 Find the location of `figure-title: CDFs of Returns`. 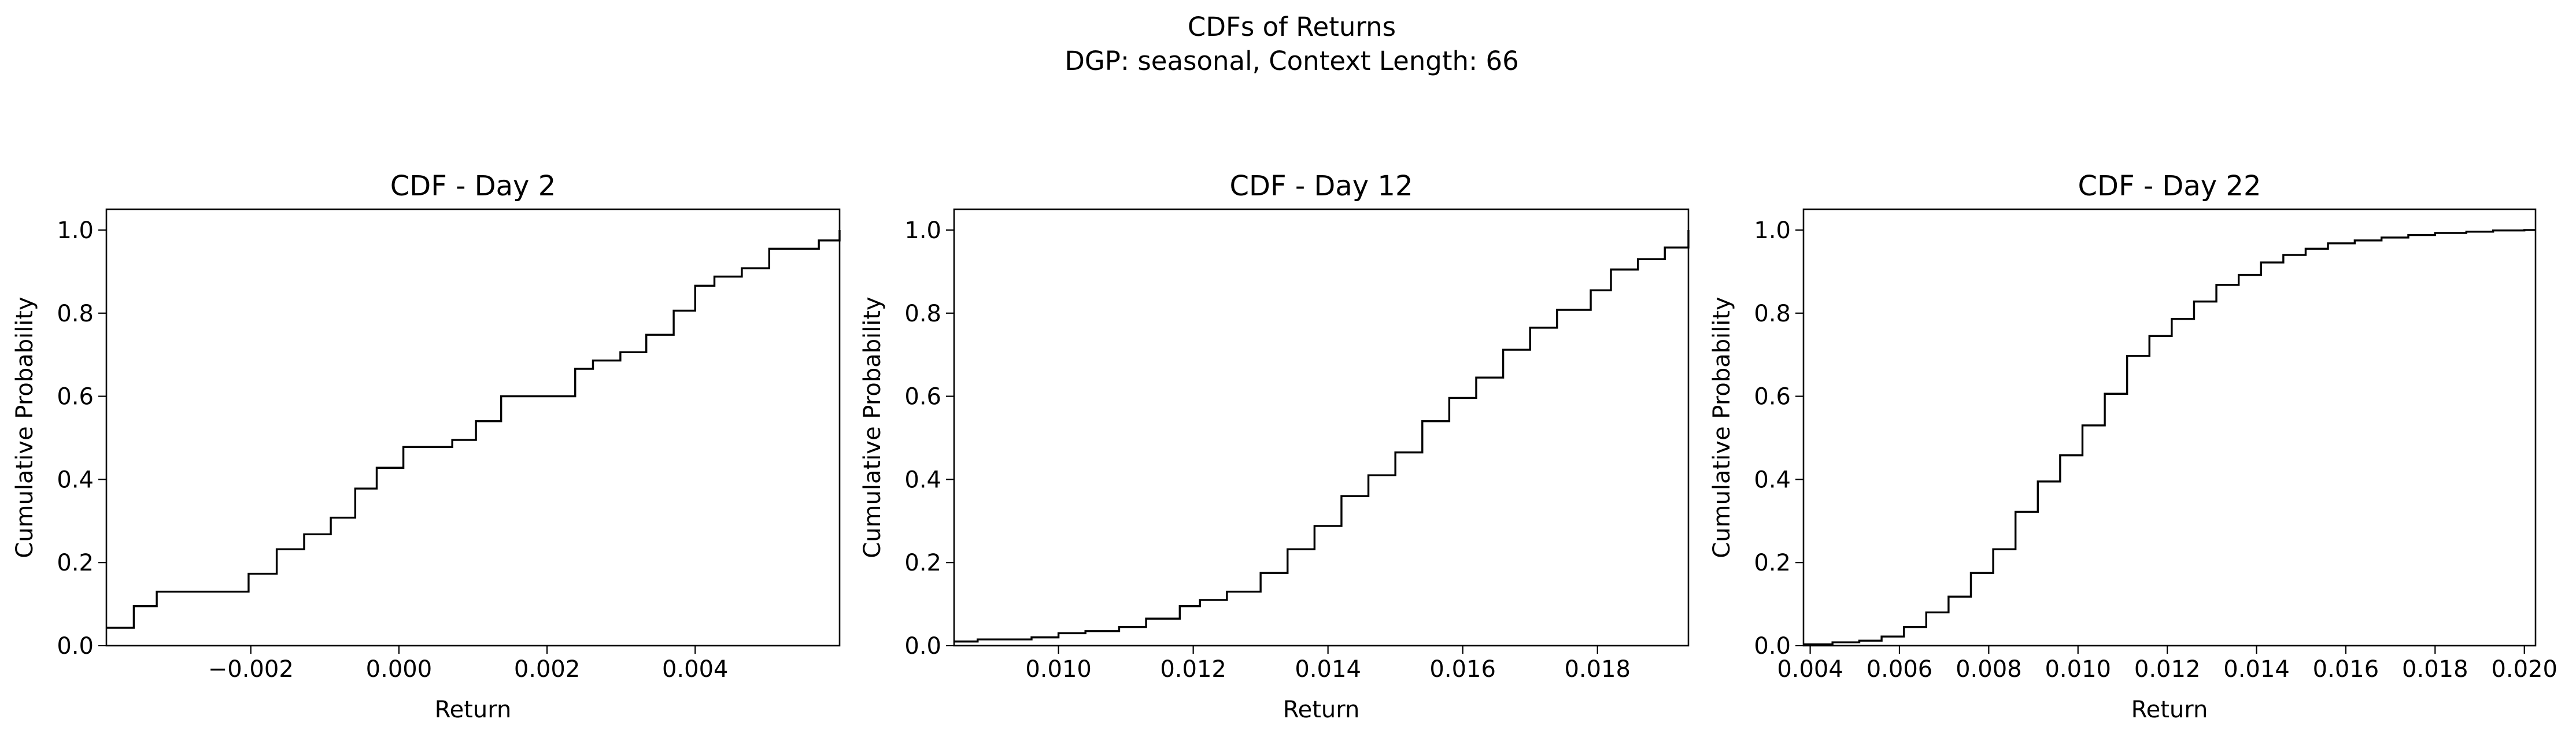

figure-title: CDFs of Returns is located at coordinates (1292, 27).